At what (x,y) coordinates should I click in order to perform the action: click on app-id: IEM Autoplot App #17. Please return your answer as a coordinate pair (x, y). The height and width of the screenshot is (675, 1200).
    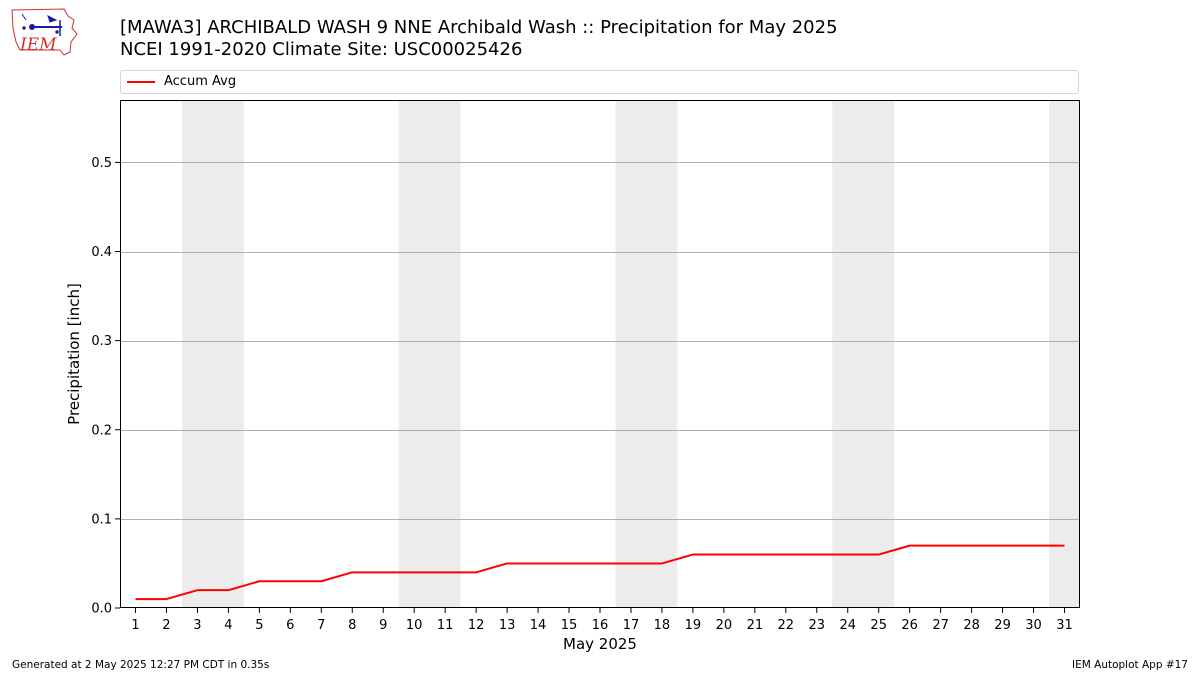
    Looking at the image, I should click on (1130, 665).